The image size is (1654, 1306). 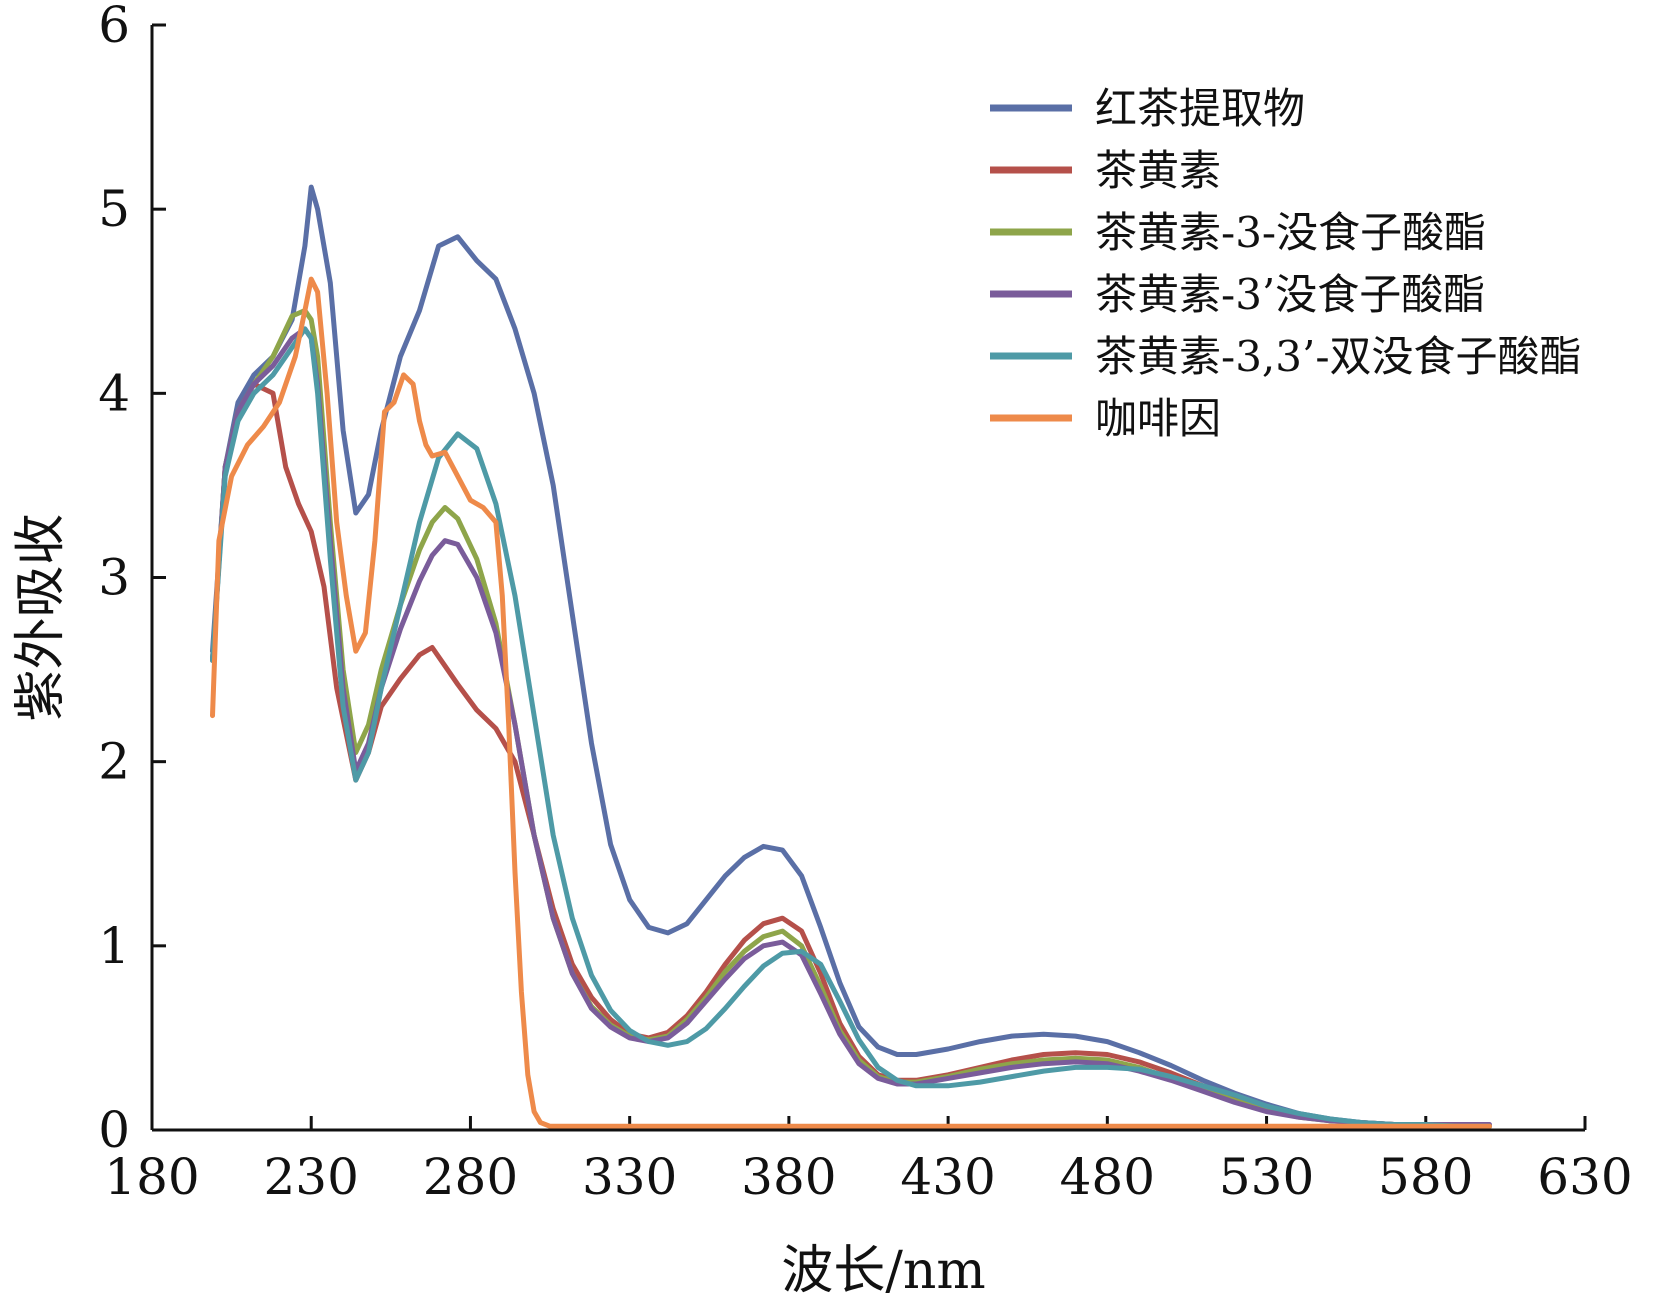 What do you see at coordinates (947, 1177) in the screenshot?
I see `x-tick-label: 430` at bounding box center [947, 1177].